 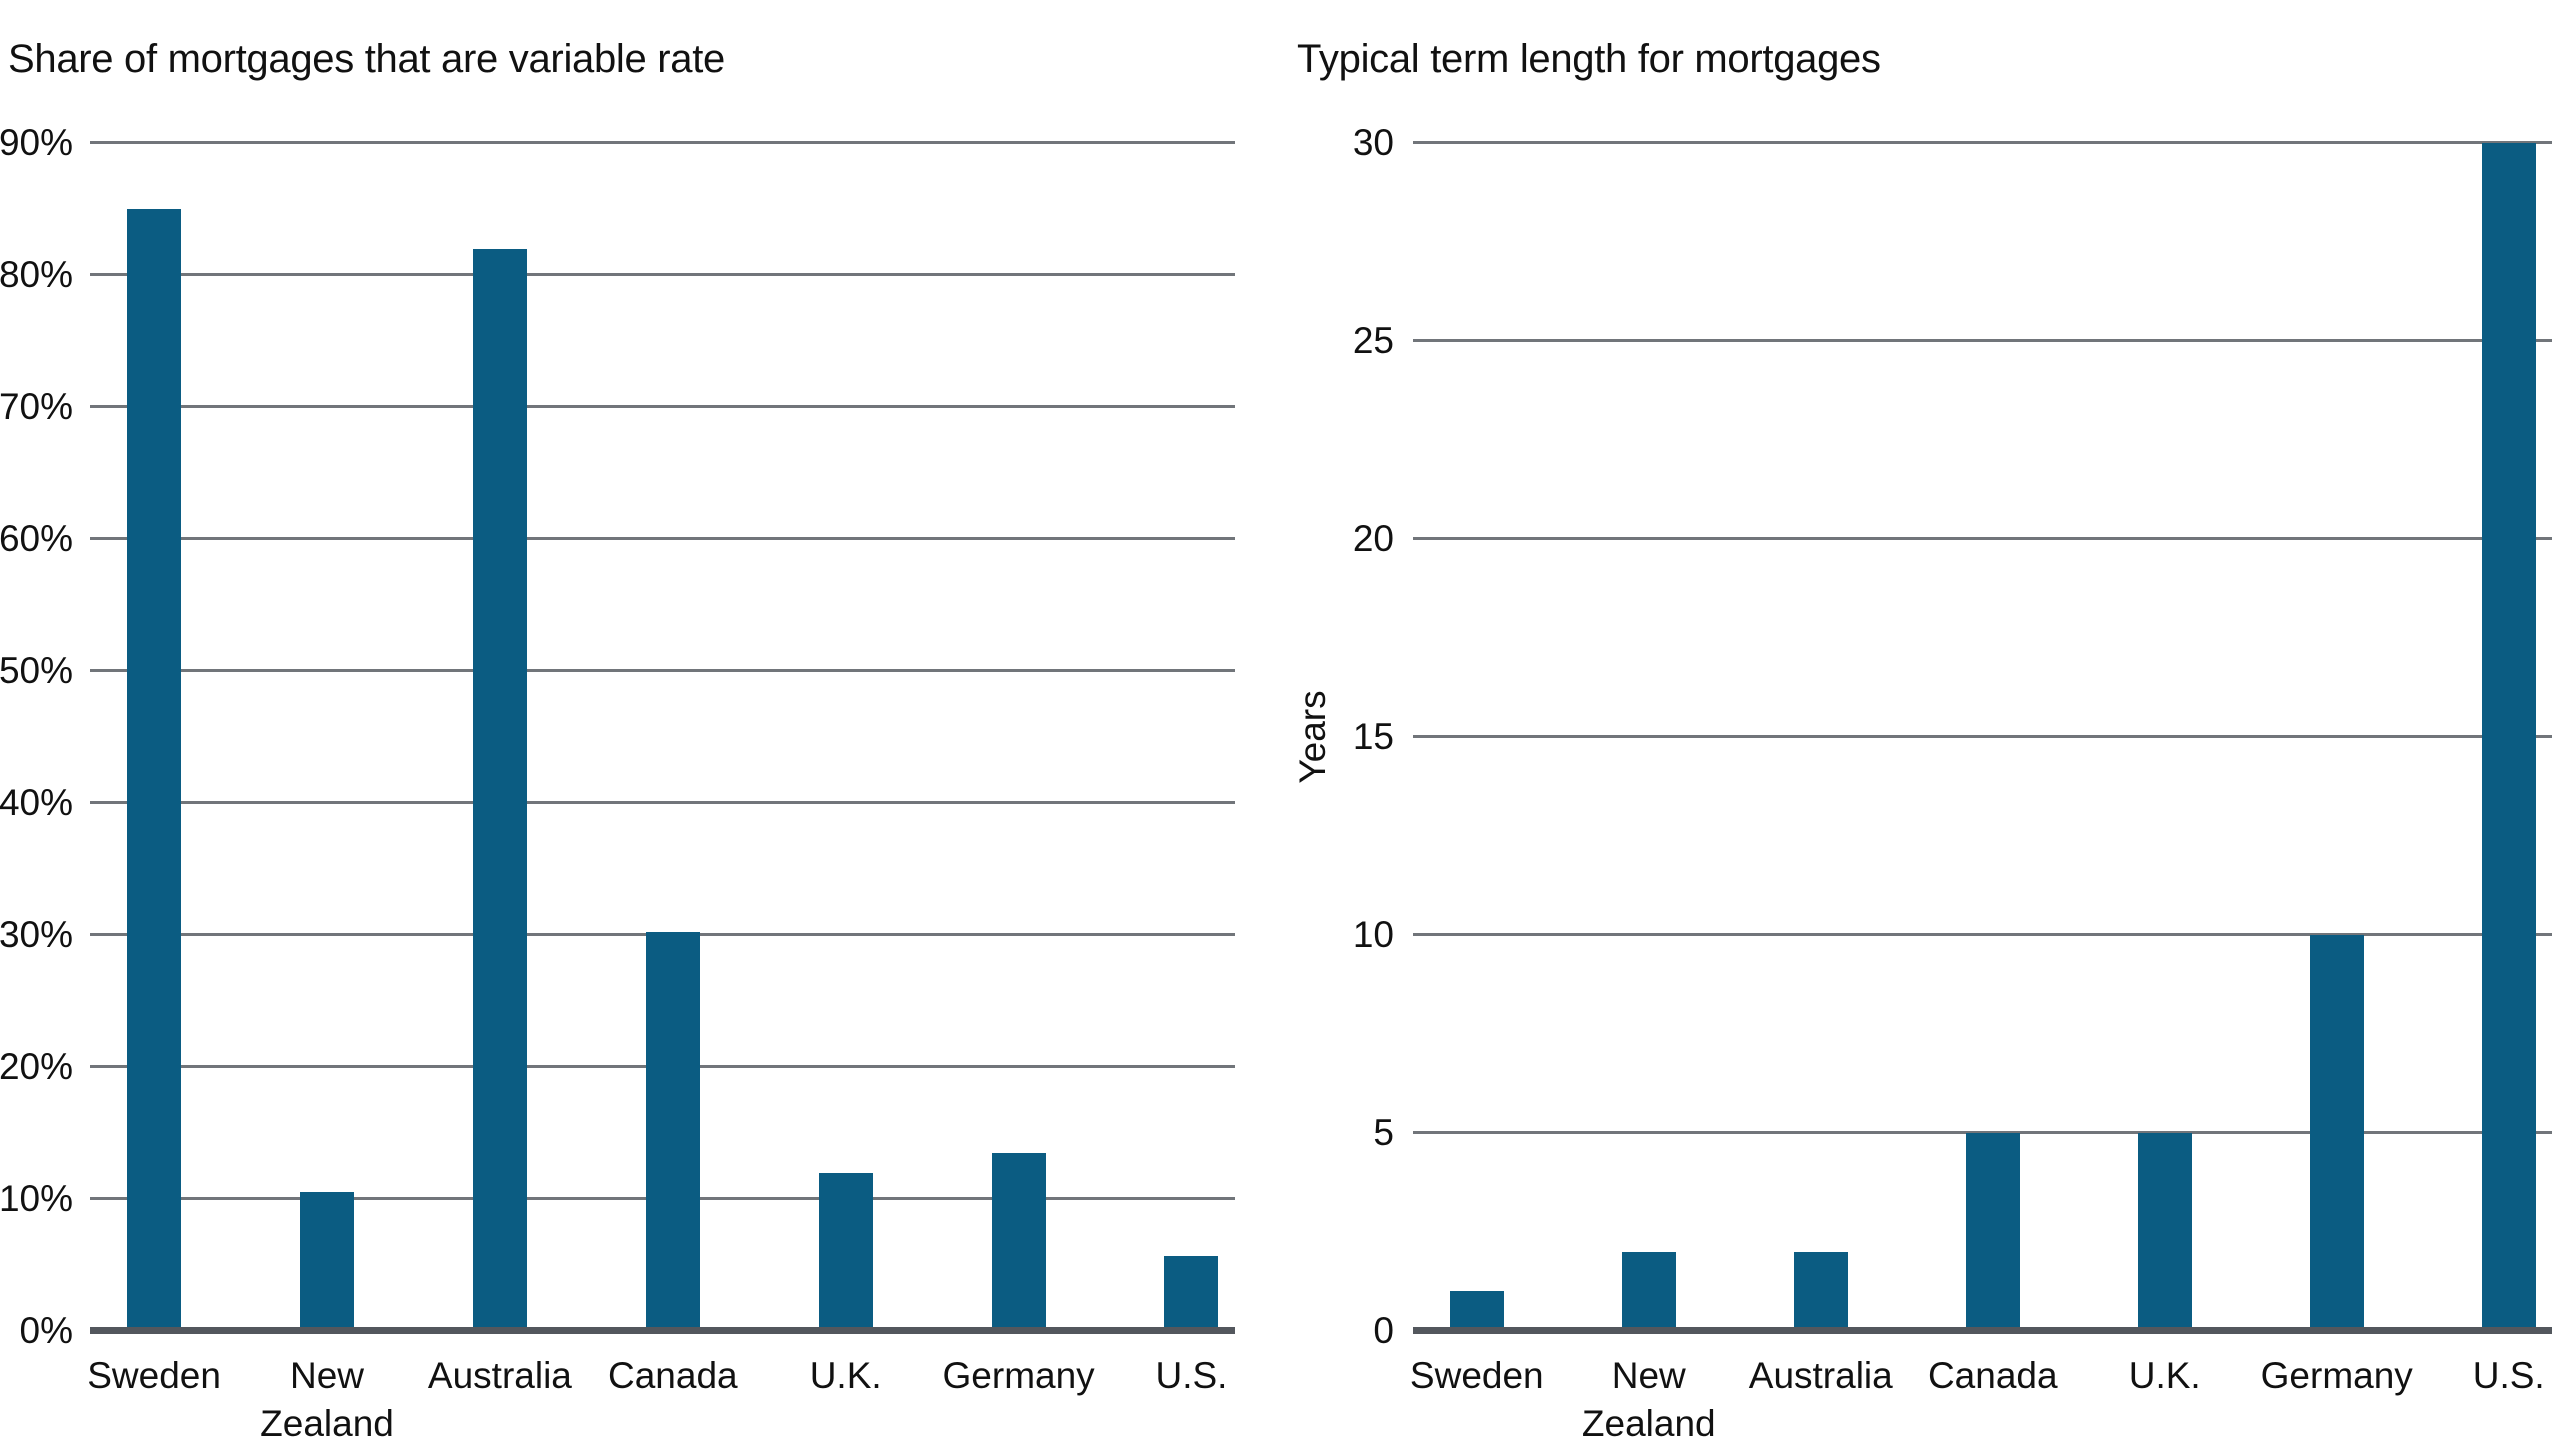 I want to click on y-axis: 0% 10% 20% 30% 40% 50% 60% 70% 80% 90%, so click(x=36, y=736).